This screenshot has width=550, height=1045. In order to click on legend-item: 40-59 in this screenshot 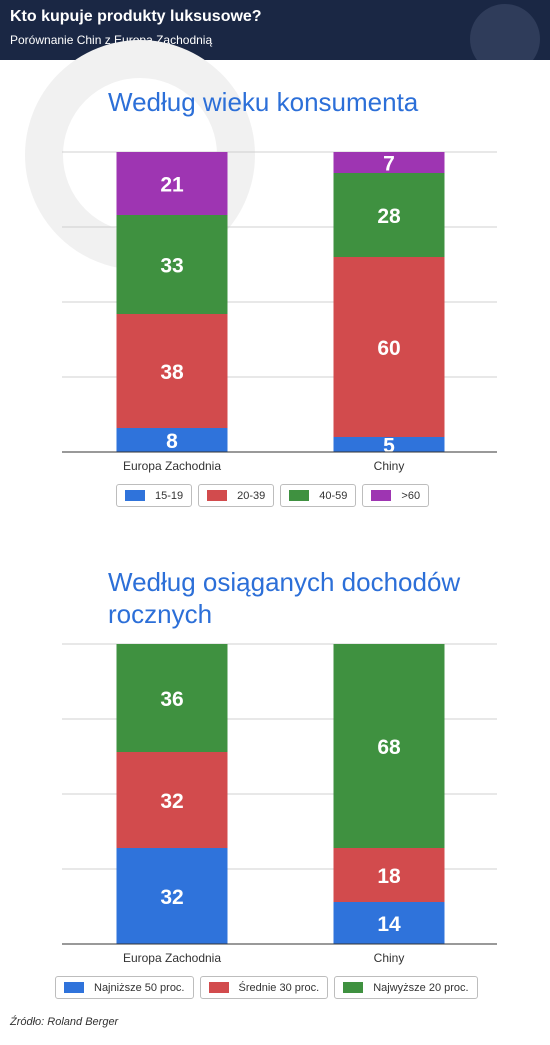, I will do `click(318, 495)`.